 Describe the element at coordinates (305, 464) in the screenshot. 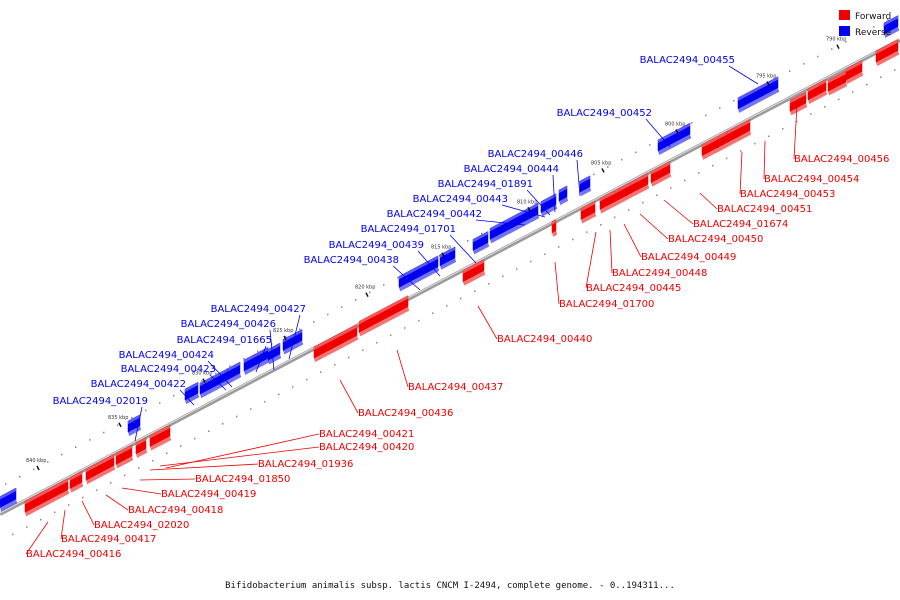

I see `forward-gene-label-15: BALAC2494_01936` at that location.